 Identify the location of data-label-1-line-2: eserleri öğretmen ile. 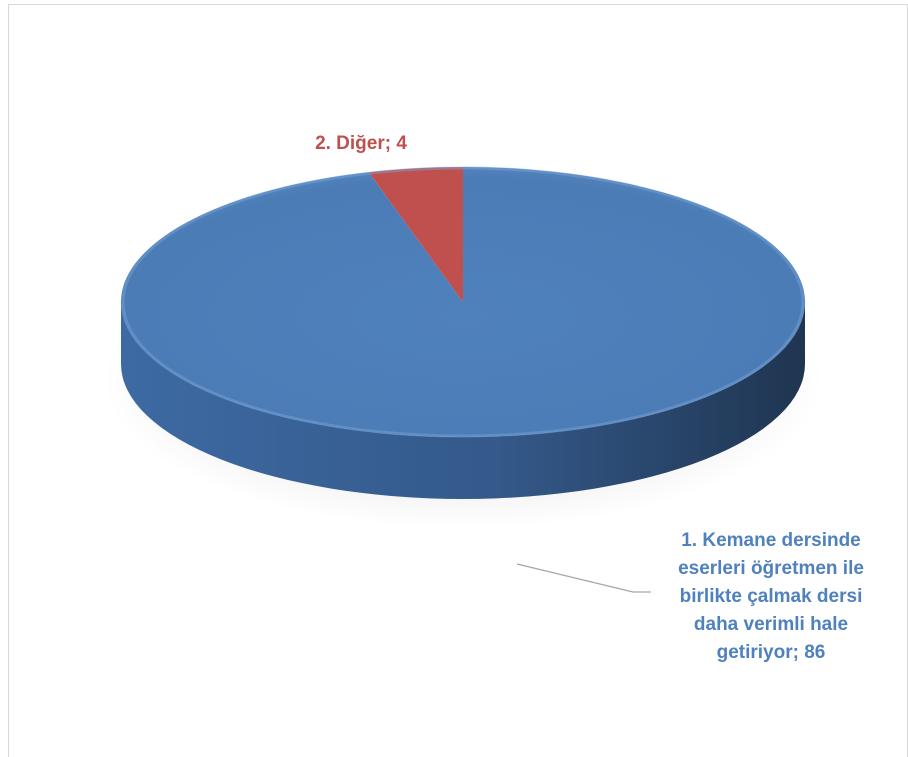
(771, 568).